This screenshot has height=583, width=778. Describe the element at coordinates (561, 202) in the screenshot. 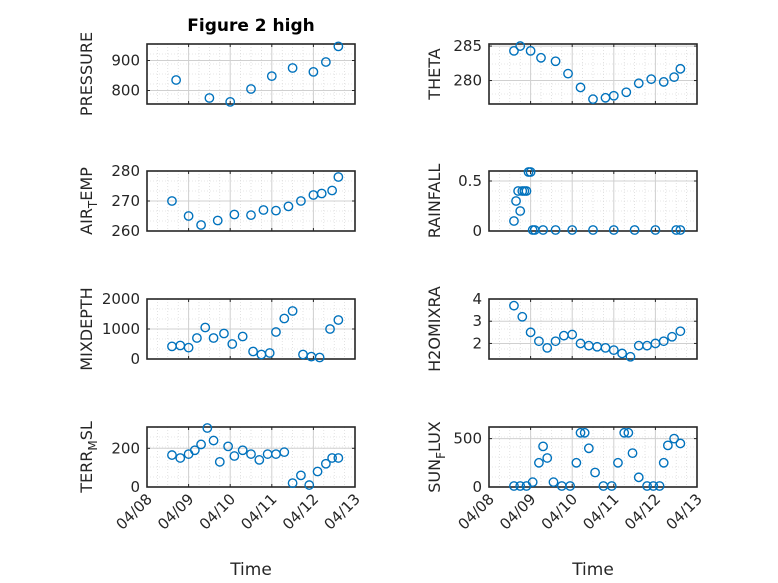

I see `panel-rainfall: 0 0.5 RAINFALL` at that location.